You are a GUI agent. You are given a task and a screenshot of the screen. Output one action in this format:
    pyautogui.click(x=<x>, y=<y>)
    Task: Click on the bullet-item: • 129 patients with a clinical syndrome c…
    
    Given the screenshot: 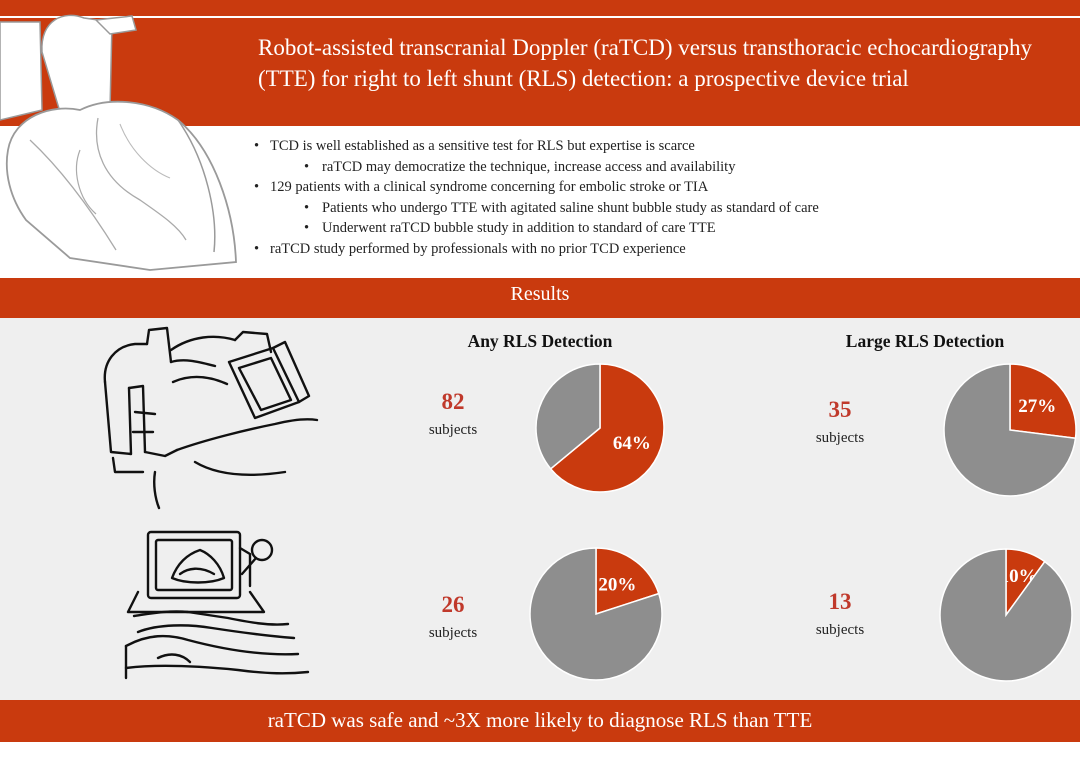 What is the action you would take?
    pyautogui.click(x=660, y=187)
    